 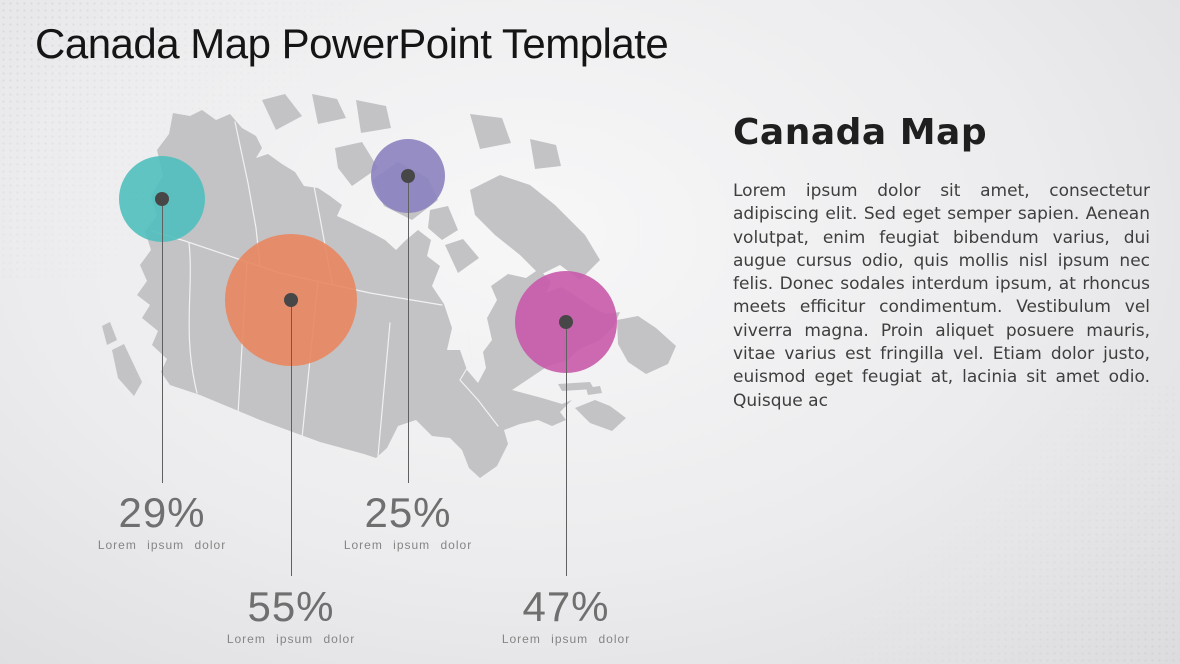 I want to click on marker-stat: 25% Lorem ipsum dolor, so click(x=408, y=521).